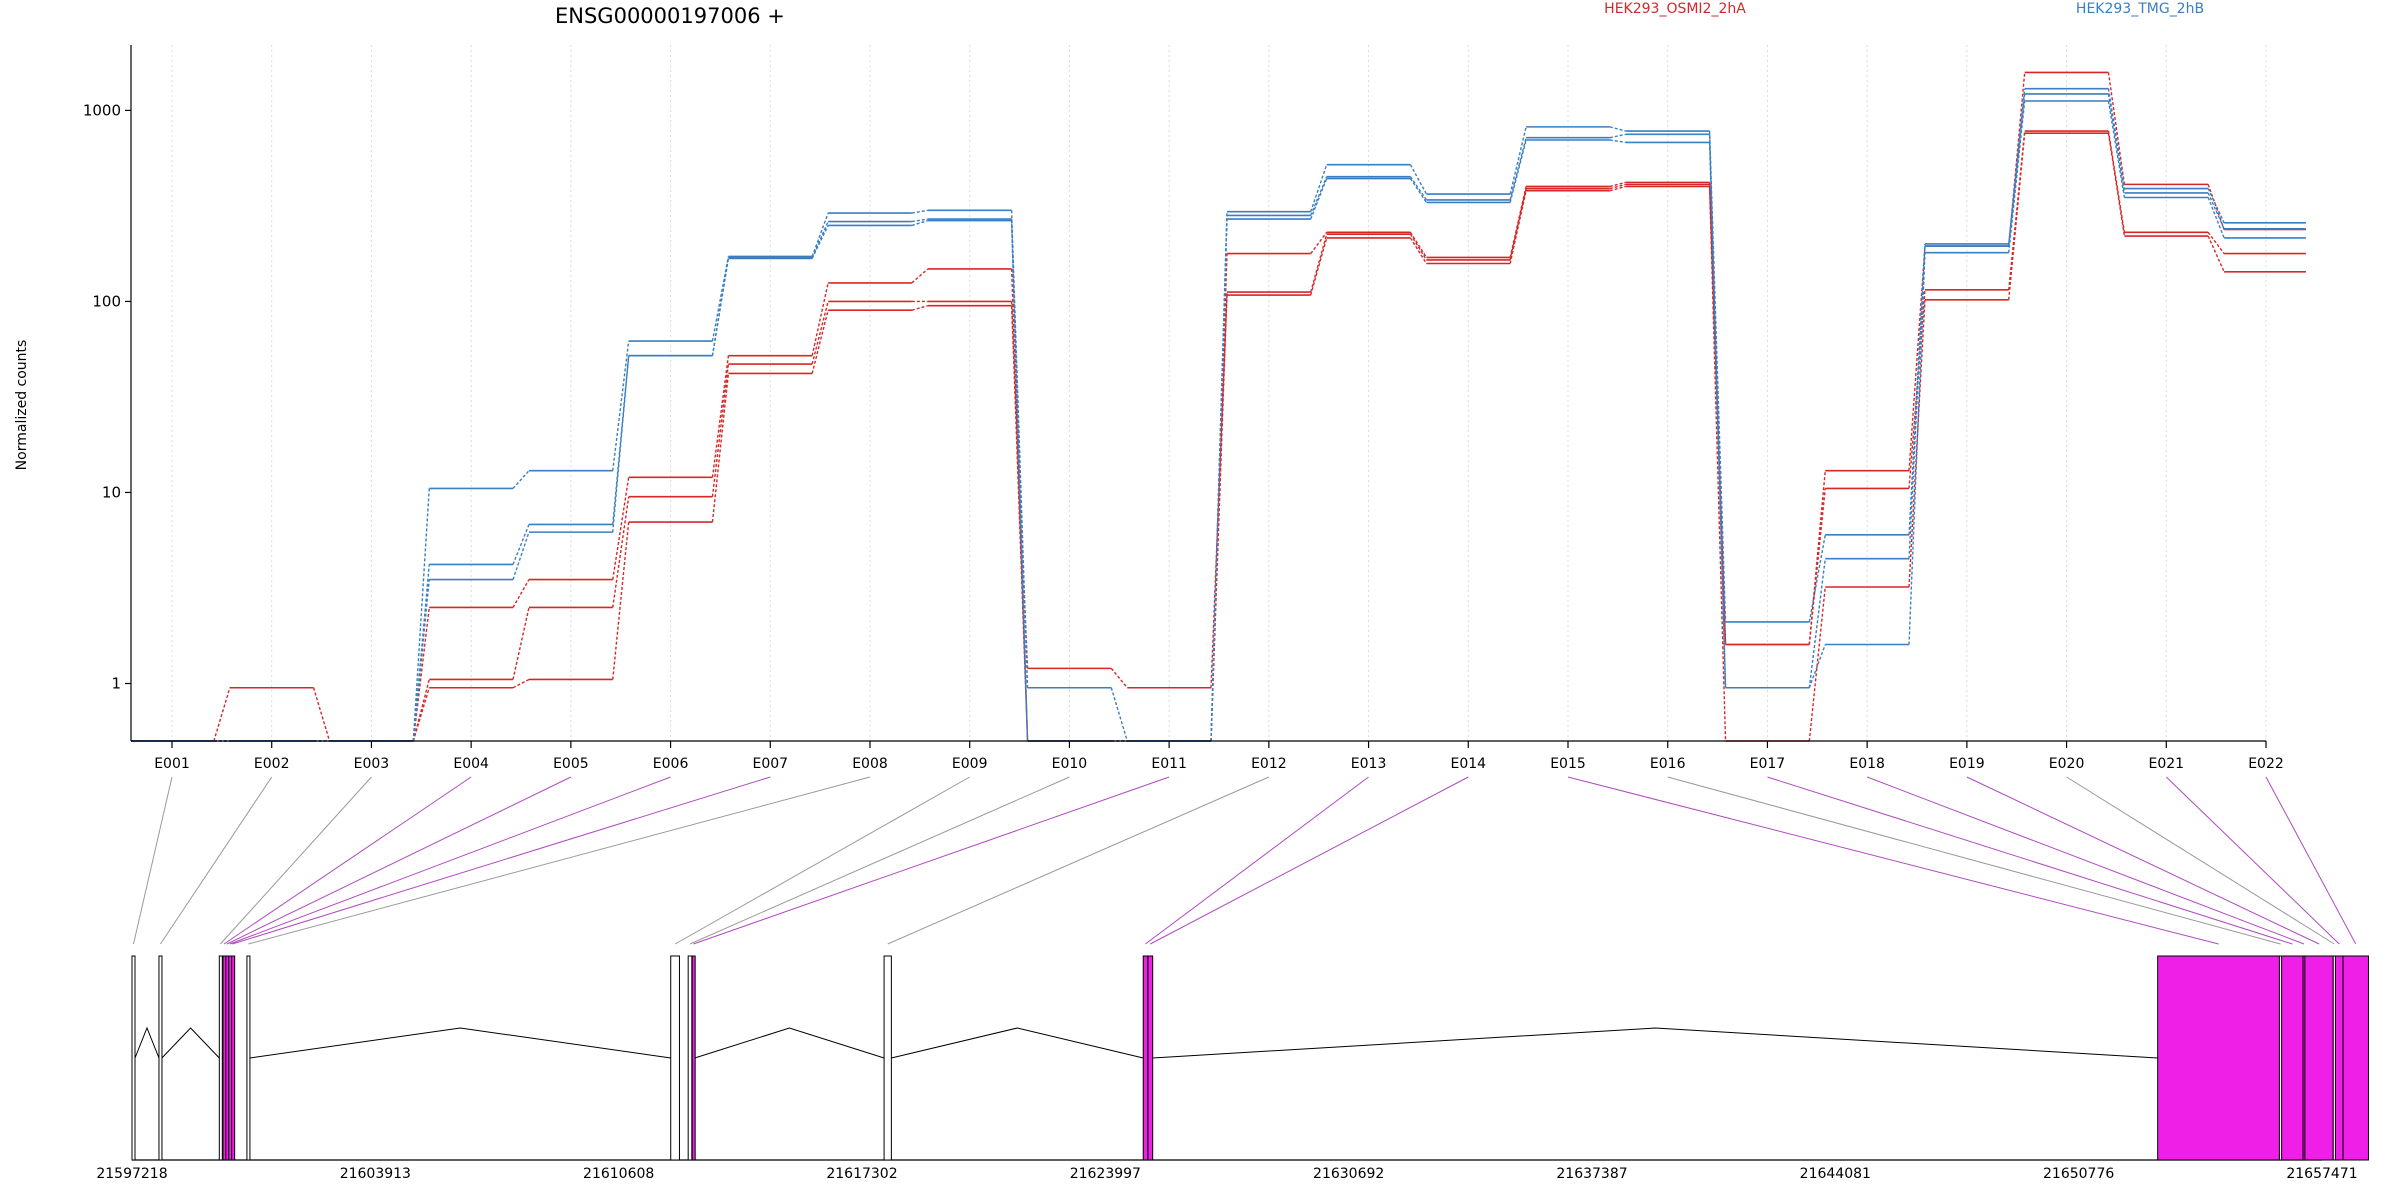 This screenshot has height=1200, width=2400. I want to click on exon-connectors, so click(1245, 860).